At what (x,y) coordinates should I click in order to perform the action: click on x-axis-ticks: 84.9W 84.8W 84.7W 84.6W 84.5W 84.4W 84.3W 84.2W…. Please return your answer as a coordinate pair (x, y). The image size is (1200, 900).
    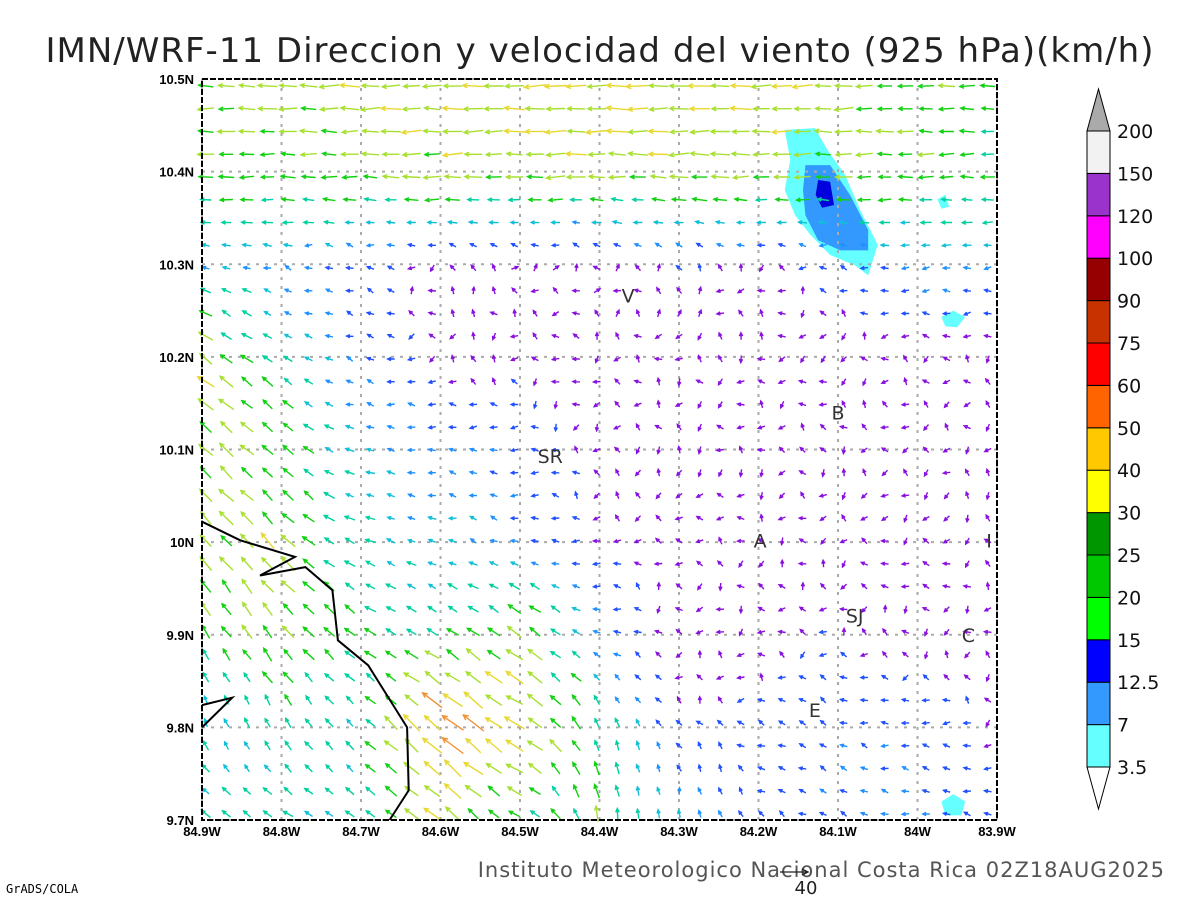
    Looking at the image, I should click on (599, 831).